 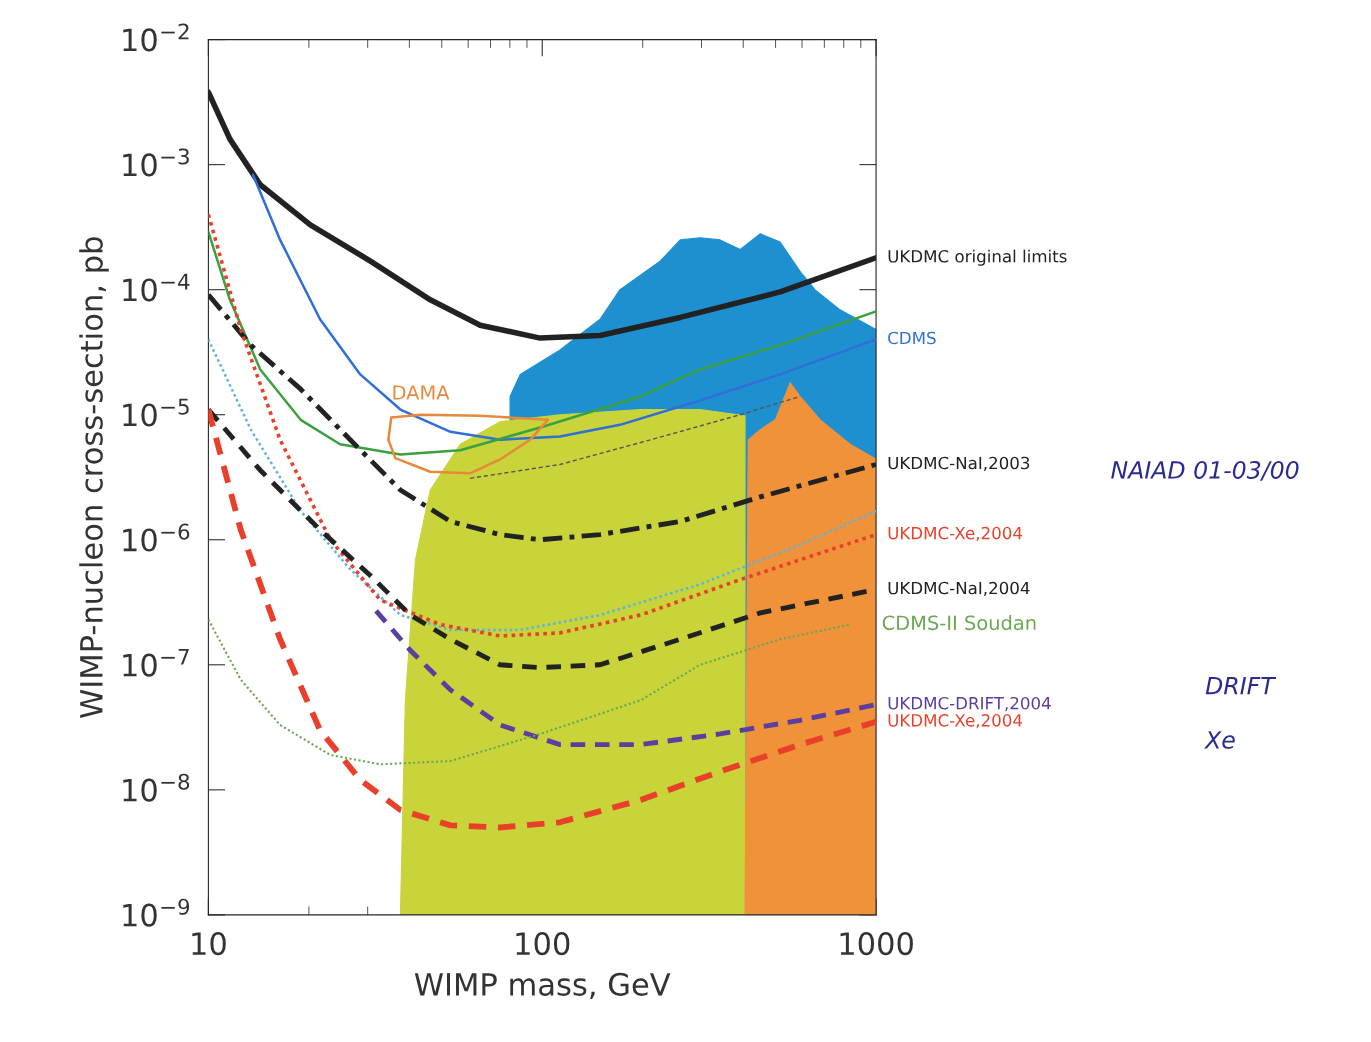 What do you see at coordinates (156, 162) in the screenshot?
I see `y-tick-label: 10$^{−3}$` at bounding box center [156, 162].